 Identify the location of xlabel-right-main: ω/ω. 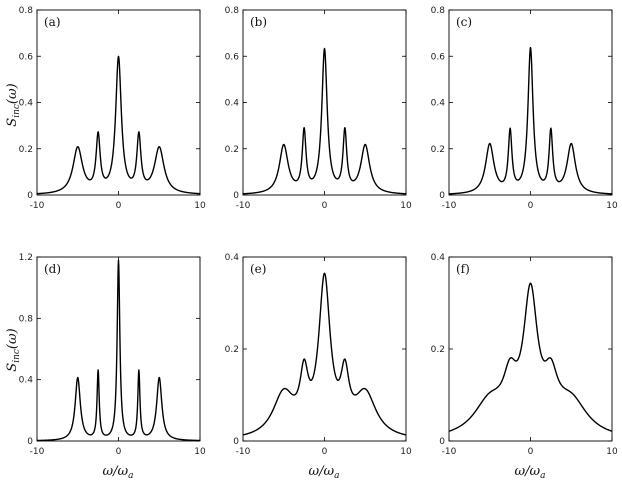
(528, 471).